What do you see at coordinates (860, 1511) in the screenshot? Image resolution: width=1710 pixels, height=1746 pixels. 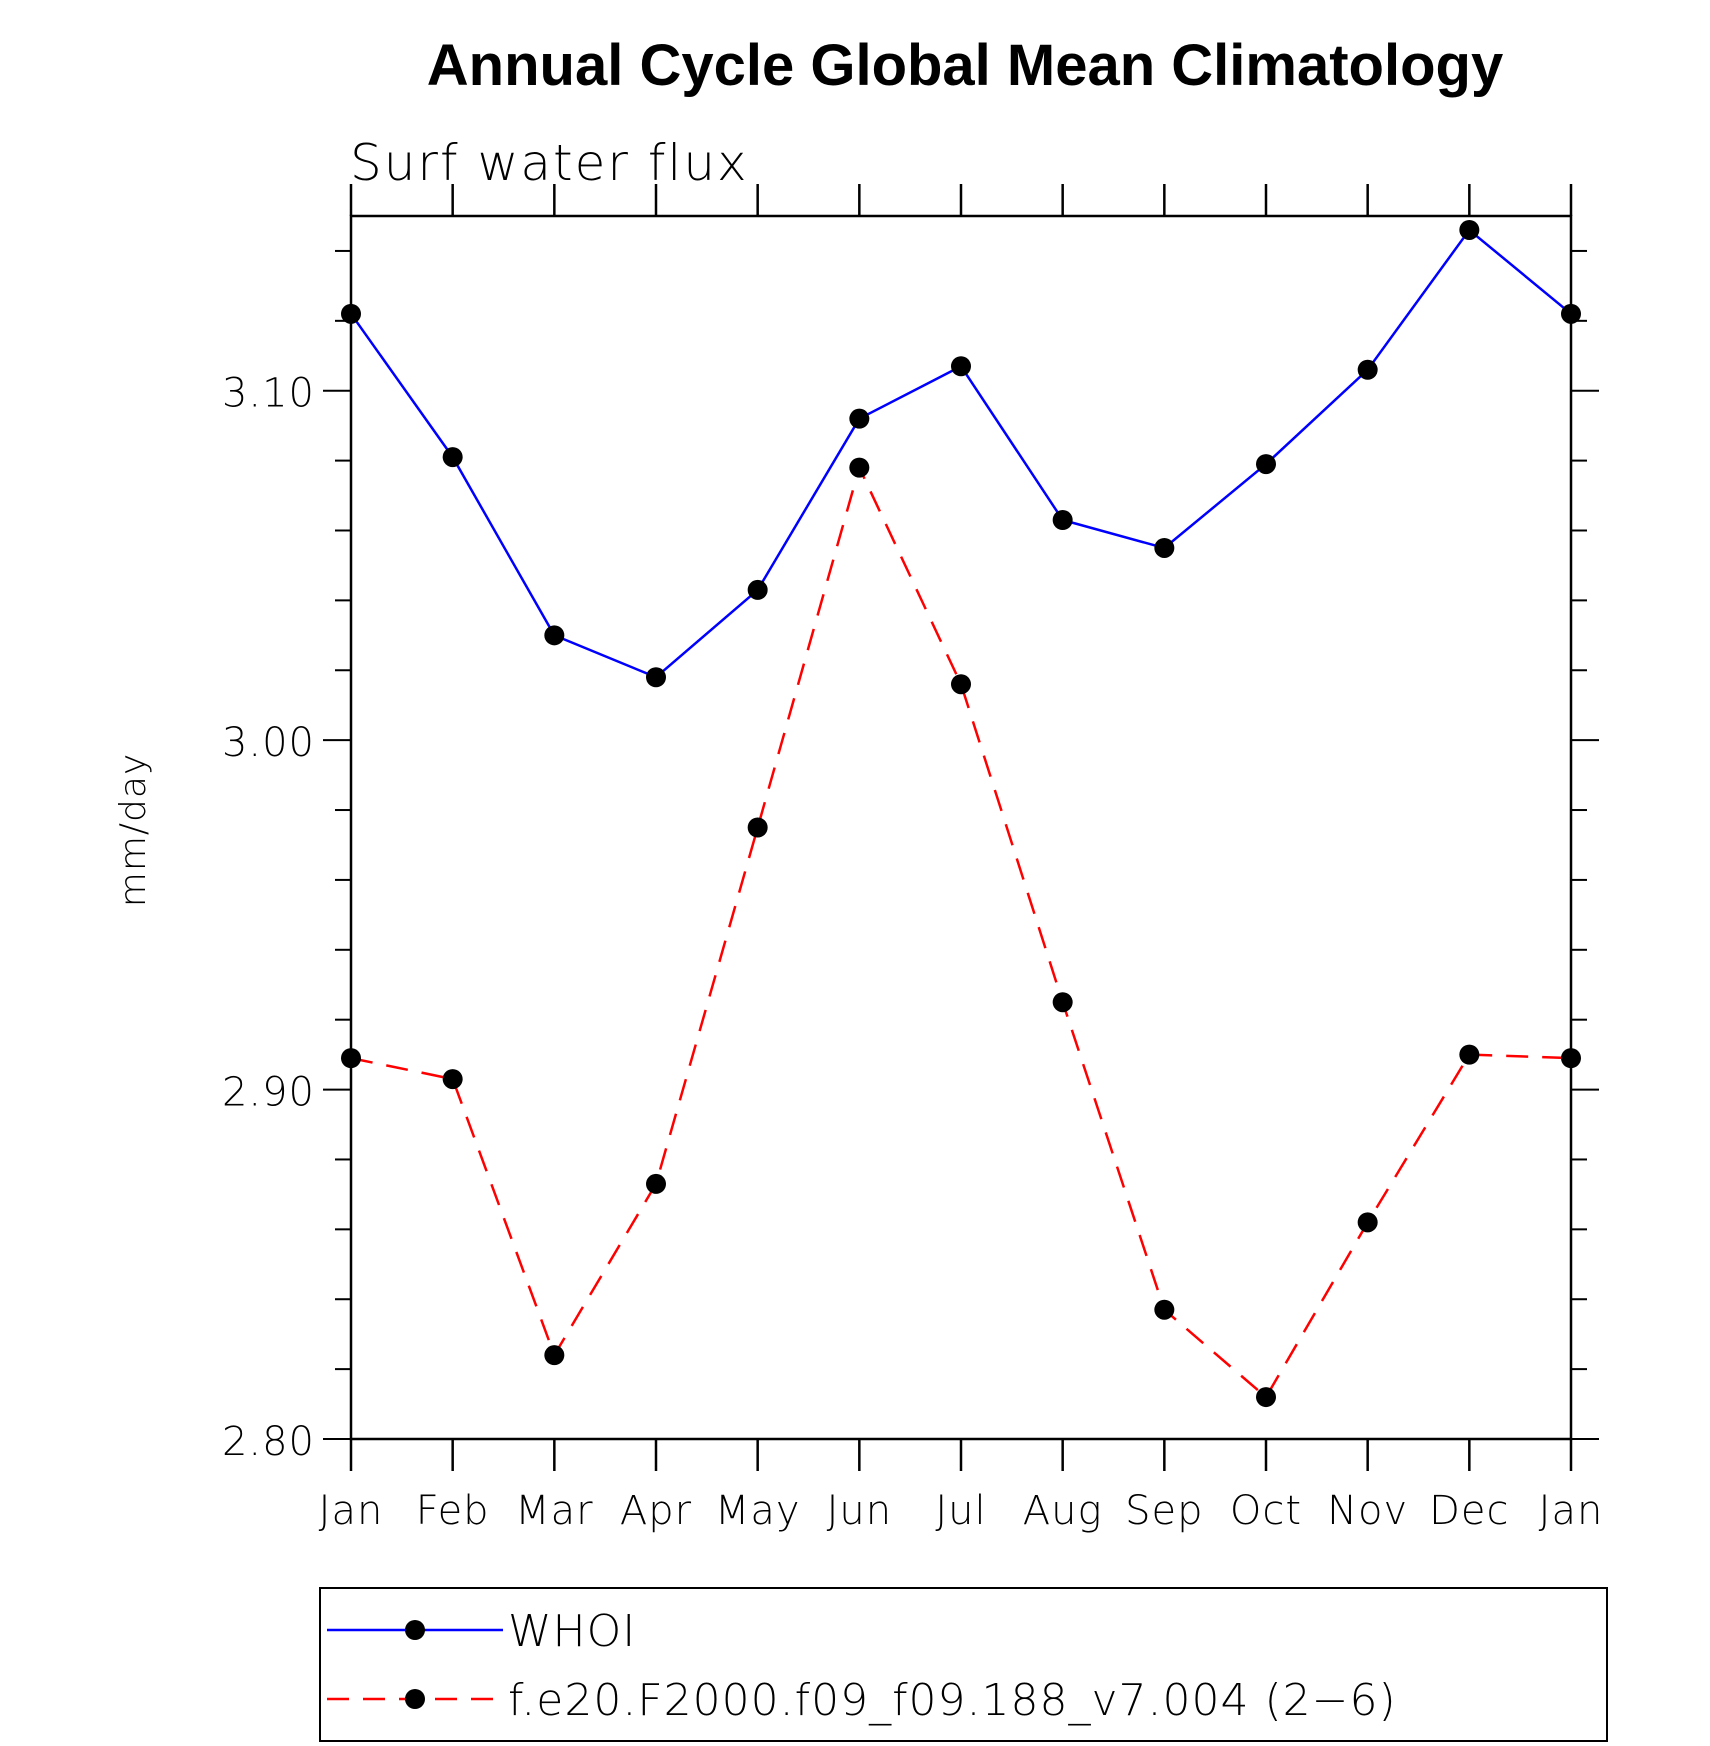 I see `x-tick-label: Jun` at bounding box center [860, 1511].